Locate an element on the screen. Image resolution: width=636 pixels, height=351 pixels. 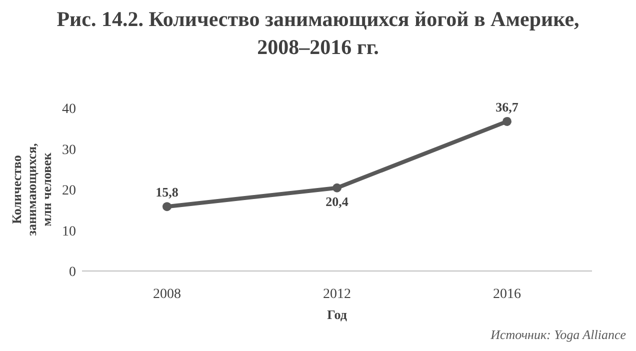
data-label: 20,4 is located at coordinates (337, 201).